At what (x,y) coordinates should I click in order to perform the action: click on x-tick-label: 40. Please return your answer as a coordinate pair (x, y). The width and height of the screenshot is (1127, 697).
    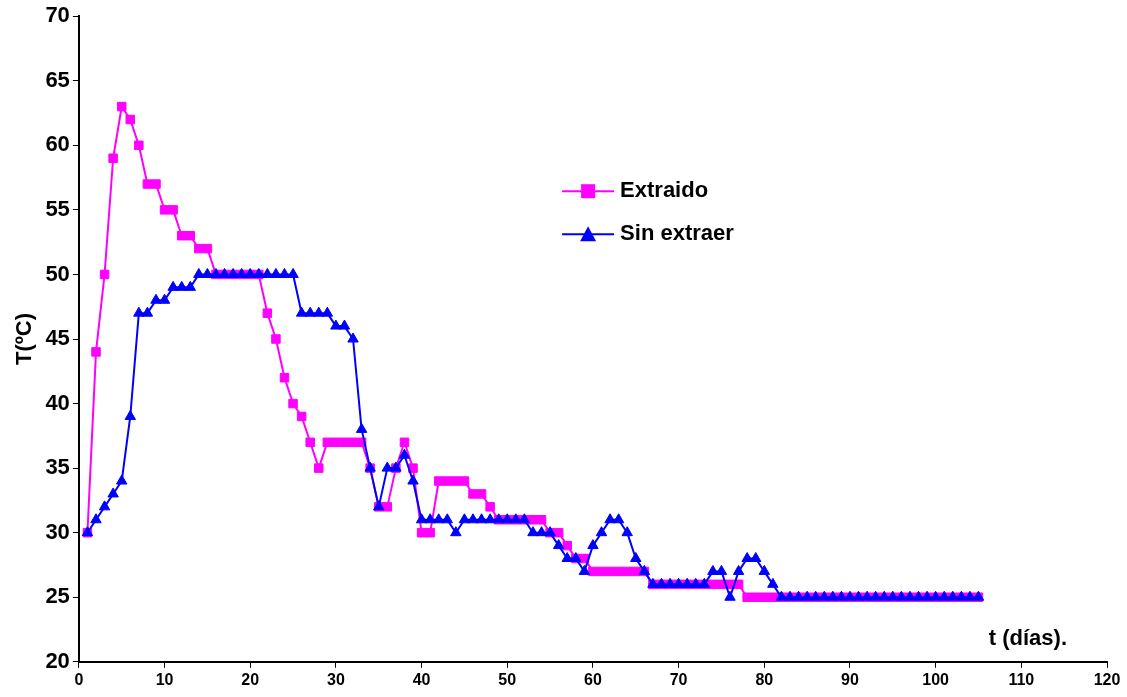
    Looking at the image, I should click on (421, 679).